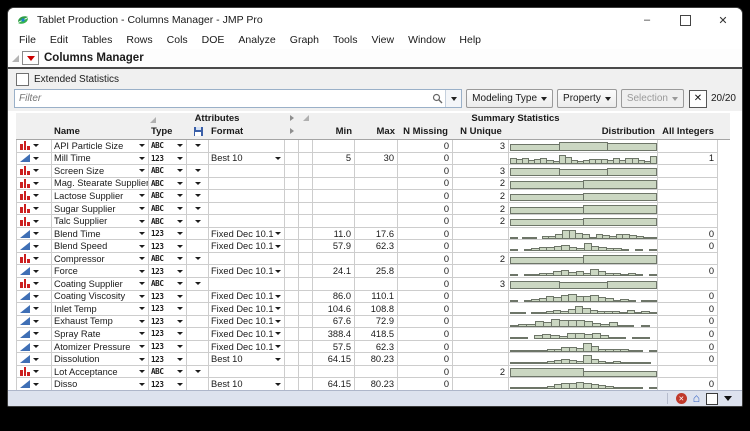 This screenshot has height=431, width=750. Describe the element at coordinates (373, 221) in the screenshot. I see `table-row: Talc Supplier ABC 0 2` at that location.